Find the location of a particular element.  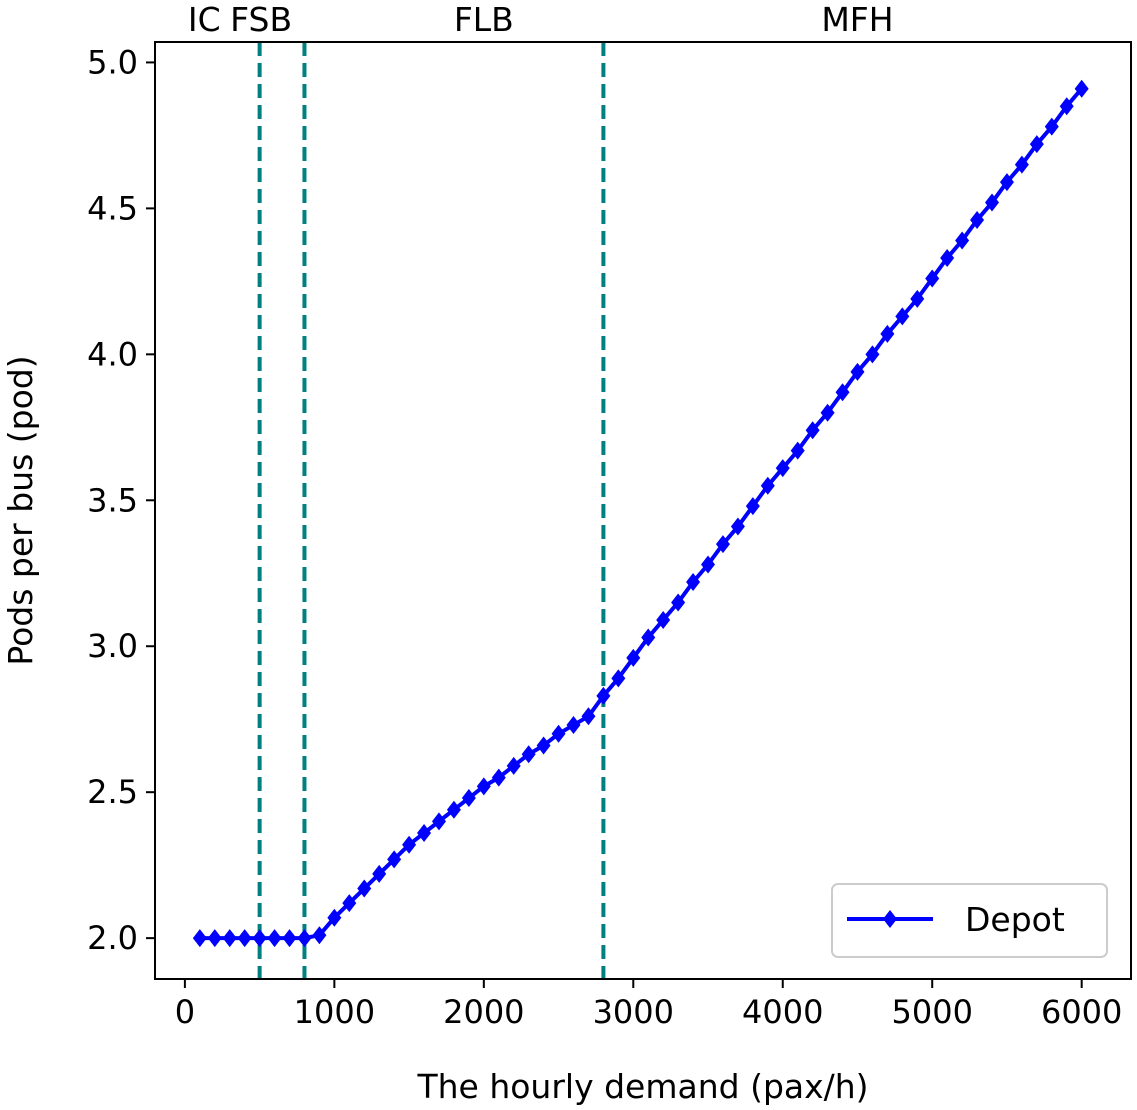

x-tick-label: 4000 is located at coordinates (782, 1012).